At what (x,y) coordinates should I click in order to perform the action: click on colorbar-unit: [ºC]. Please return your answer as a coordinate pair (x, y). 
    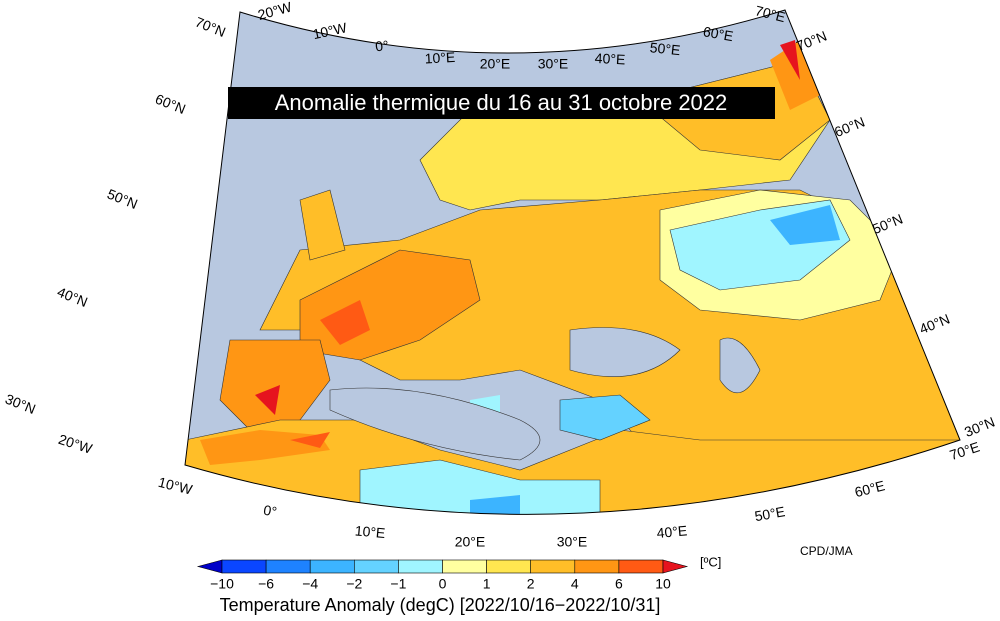
    Looking at the image, I should click on (710, 561).